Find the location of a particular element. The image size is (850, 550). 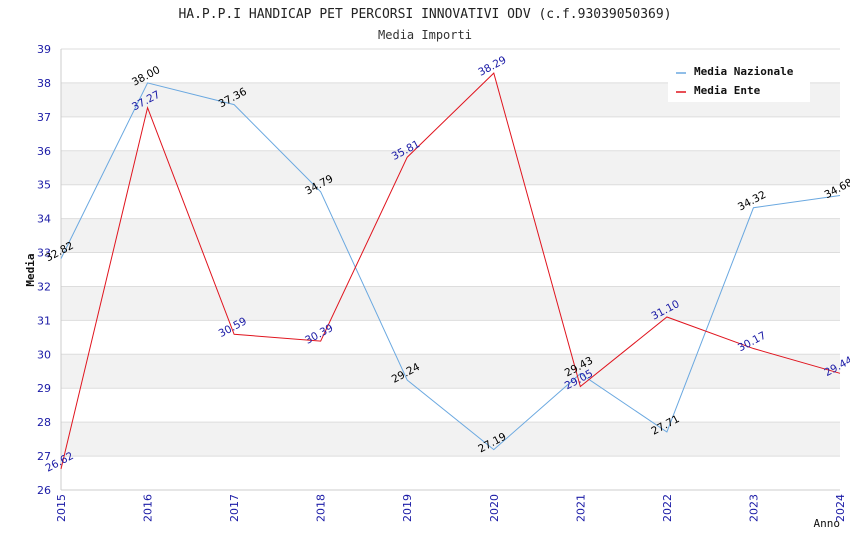

x-tick-label: 2022 is located at coordinates (667, 508).